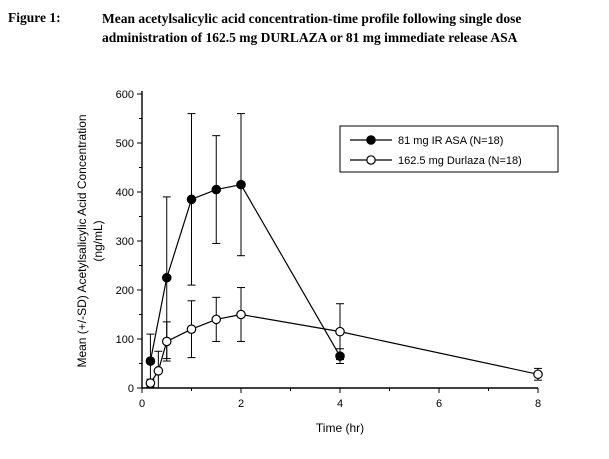 The height and width of the screenshot is (459, 609). I want to click on legend-box, so click(449, 149).